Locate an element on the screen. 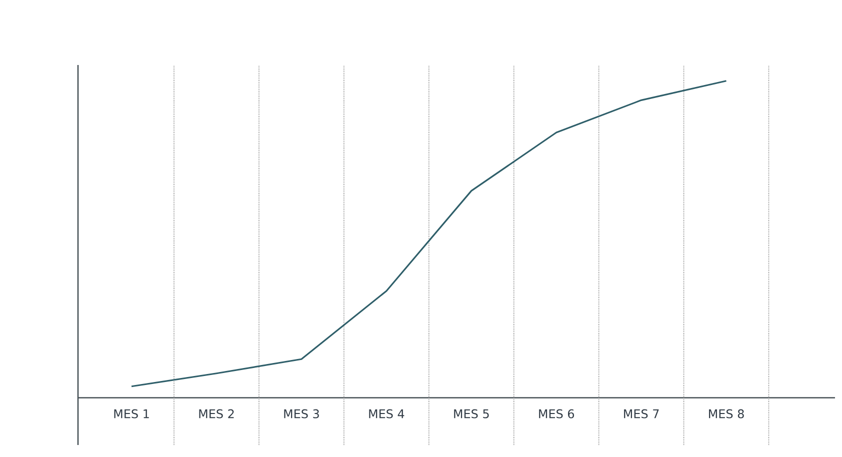  x-tick-label: MES 1 is located at coordinates (131, 413).